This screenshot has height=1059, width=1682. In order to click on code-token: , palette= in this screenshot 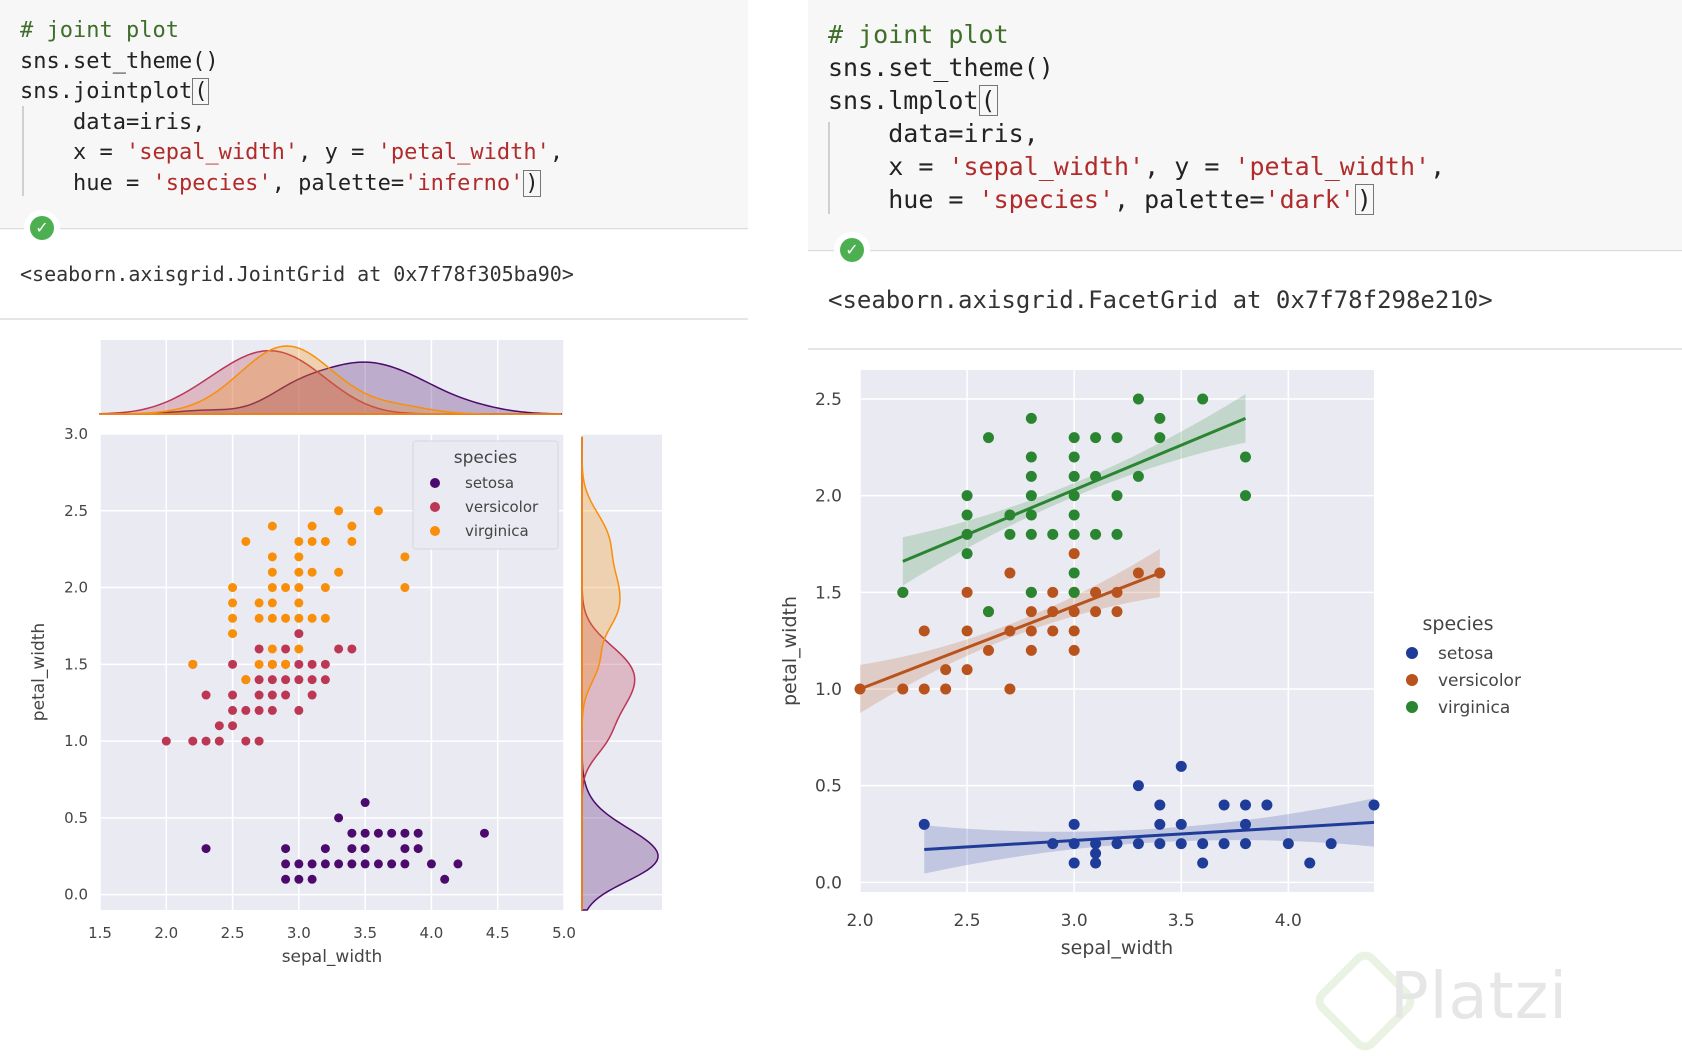, I will do `click(338, 183)`.